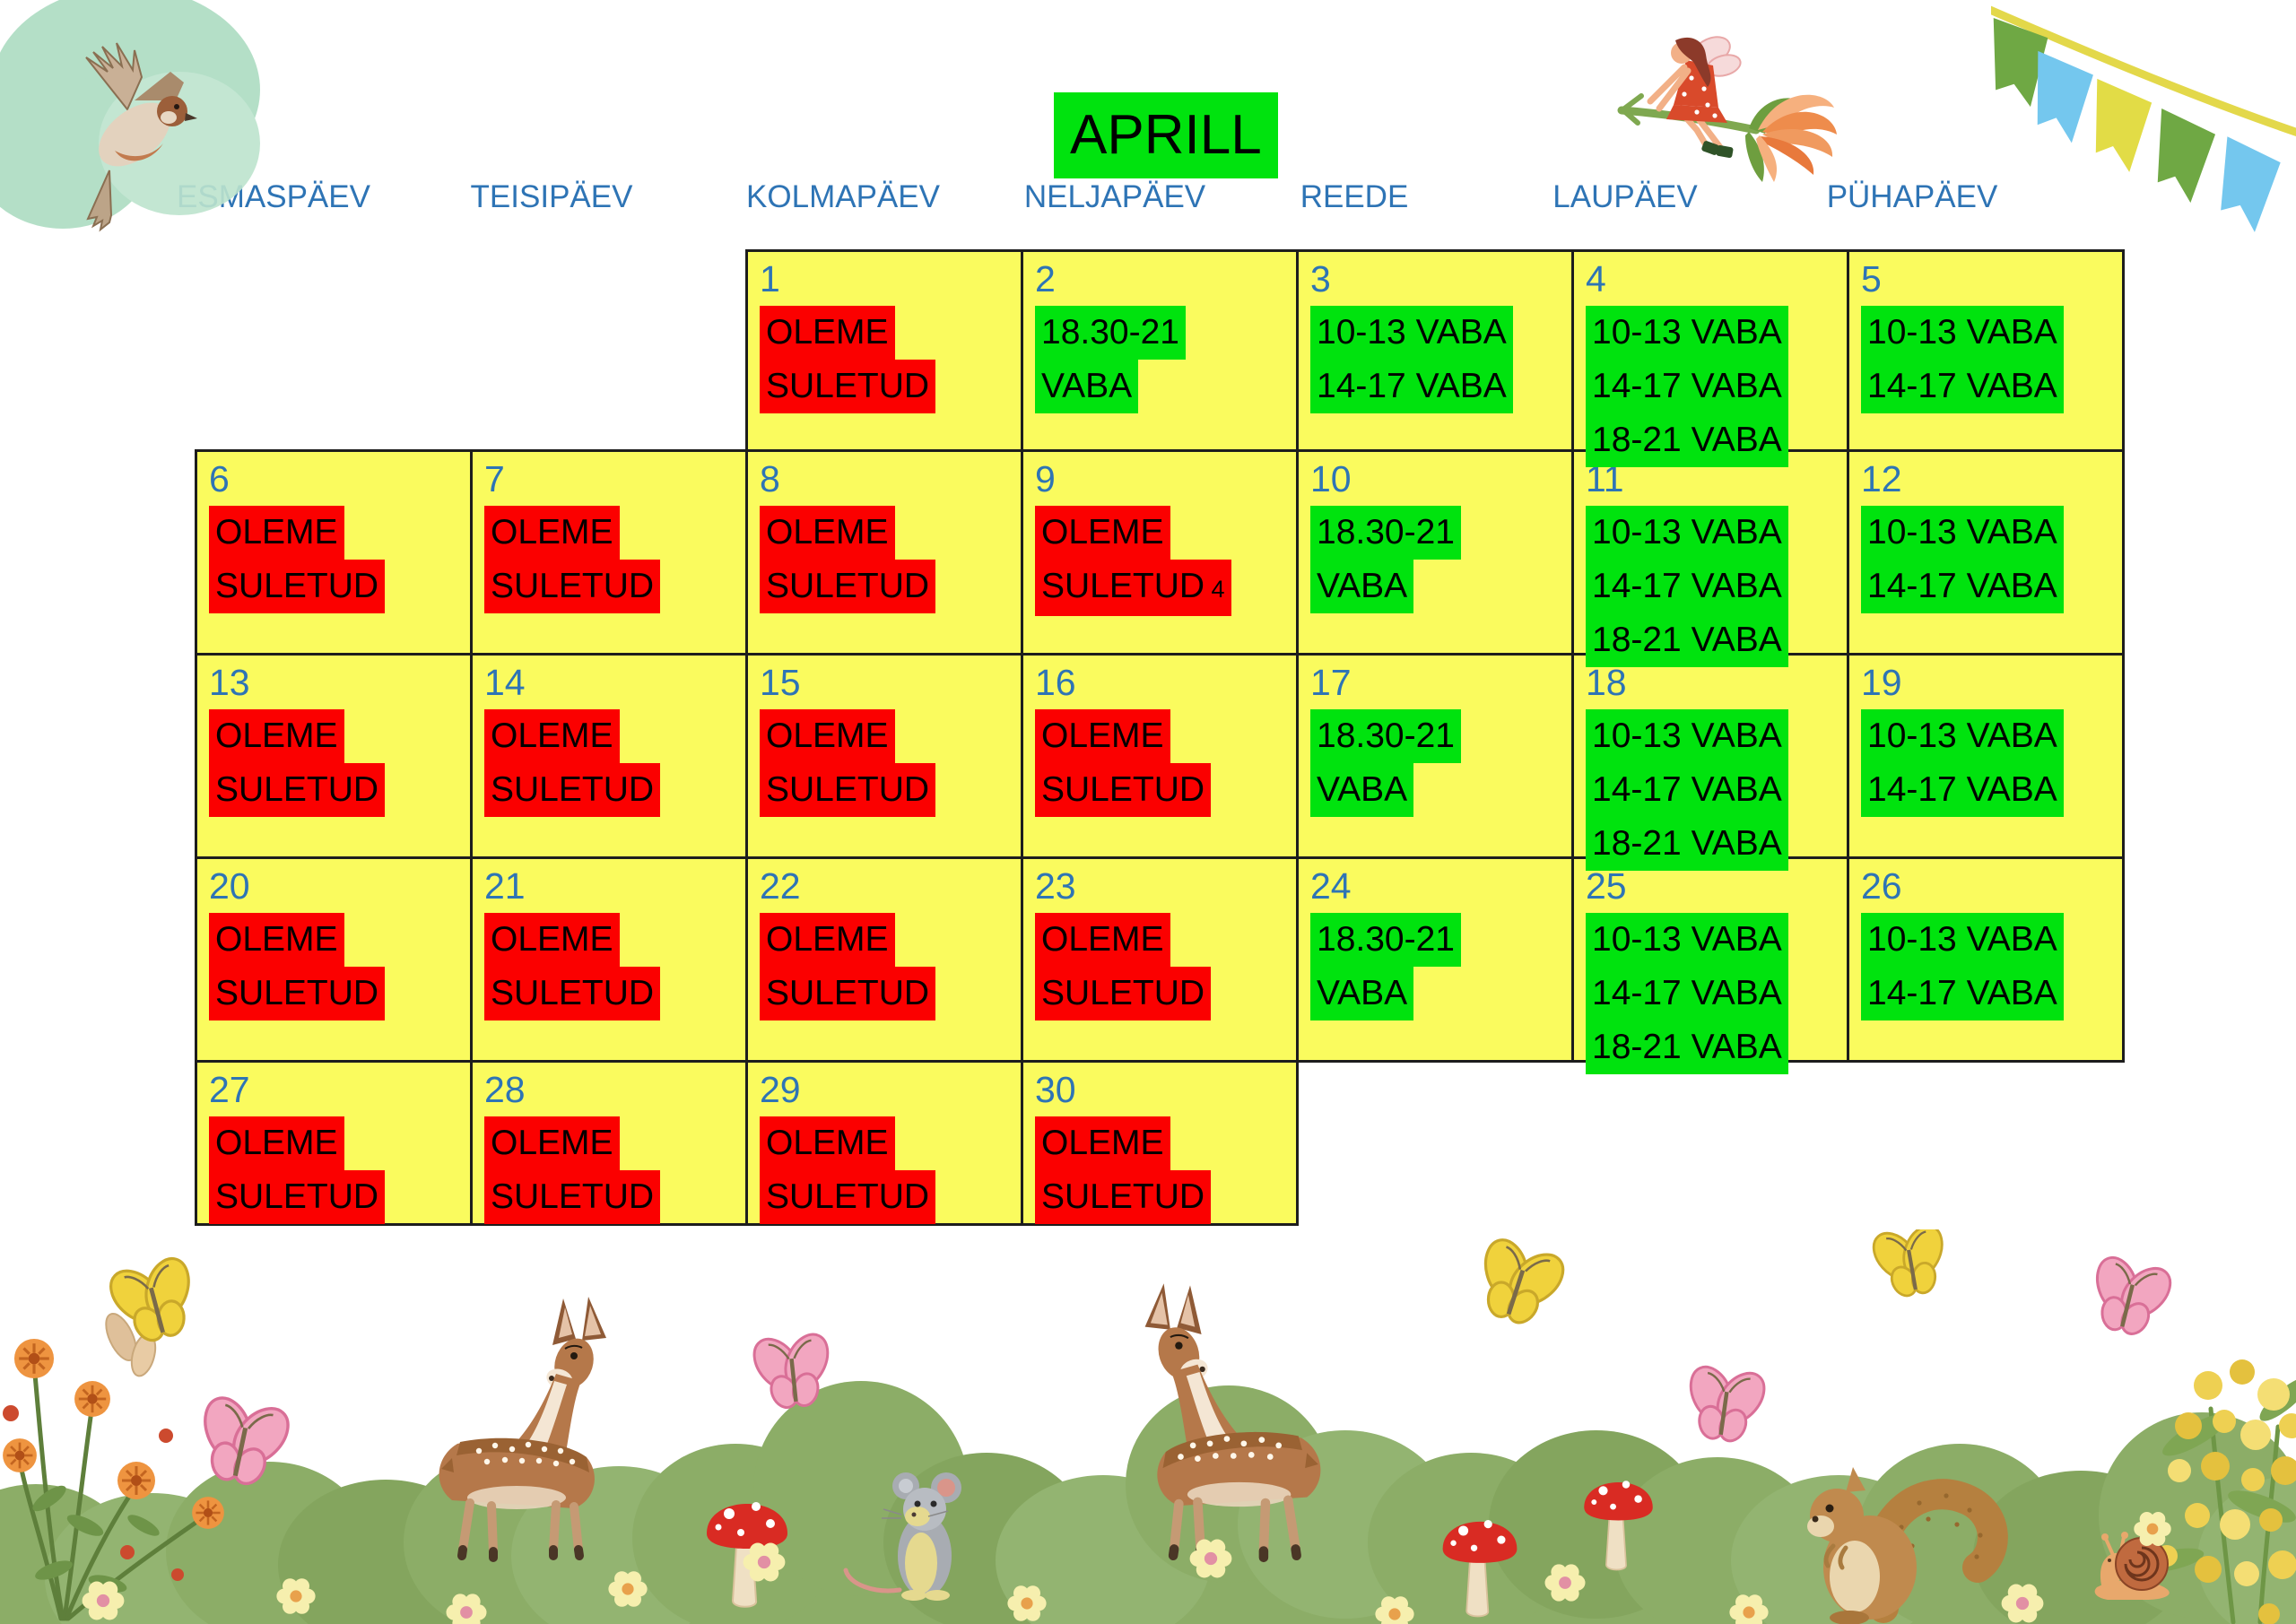 This screenshot has height=1624, width=2296. I want to click on day-cell-24: 24 18.30-21 VABA, so click(1435, 959).